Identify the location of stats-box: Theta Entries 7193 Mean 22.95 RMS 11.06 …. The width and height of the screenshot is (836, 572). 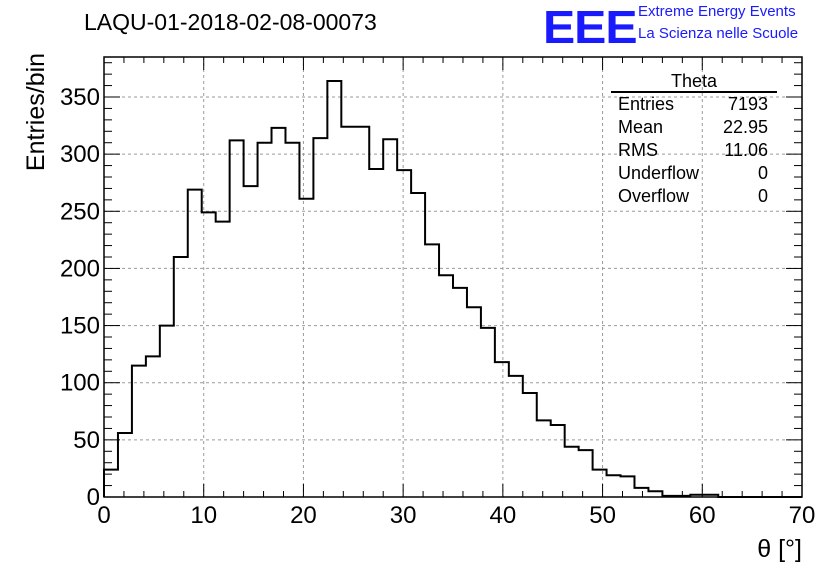
(694, 140).